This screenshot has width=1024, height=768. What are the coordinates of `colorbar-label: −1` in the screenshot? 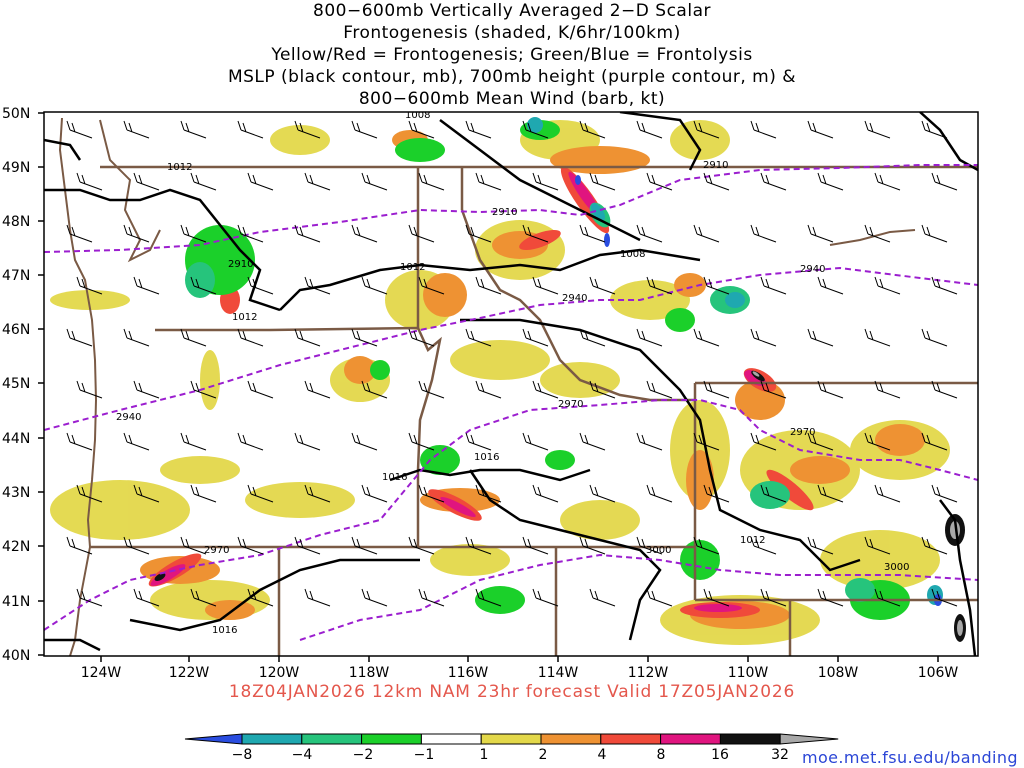 It's located at (424, 755).